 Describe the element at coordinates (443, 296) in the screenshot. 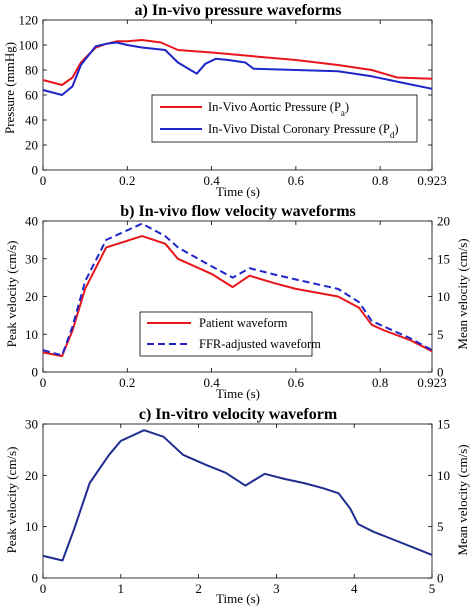

I see `panel-b-ytick-label-right: 10` at that location.